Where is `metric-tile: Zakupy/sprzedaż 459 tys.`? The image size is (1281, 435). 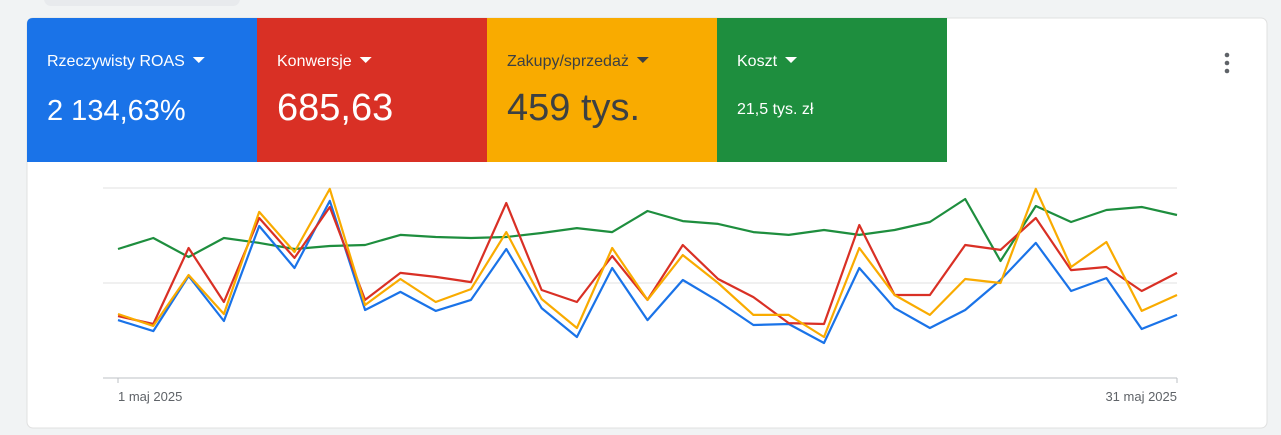
metric-tile: Zakupy/sprzedaż 459 tys. is located at coordinates (602, 90).